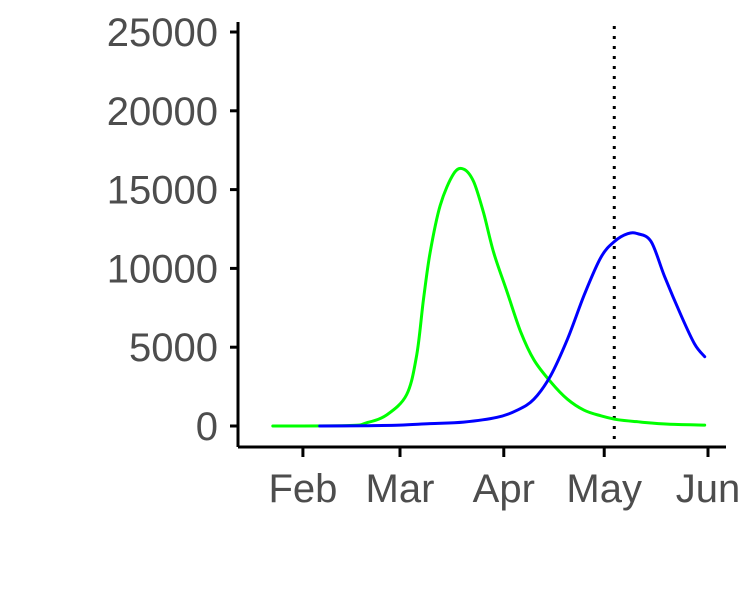 The width and height of the screenshot is (750, 600). I want to click on y-tick-label: 0, so click(207, 427).